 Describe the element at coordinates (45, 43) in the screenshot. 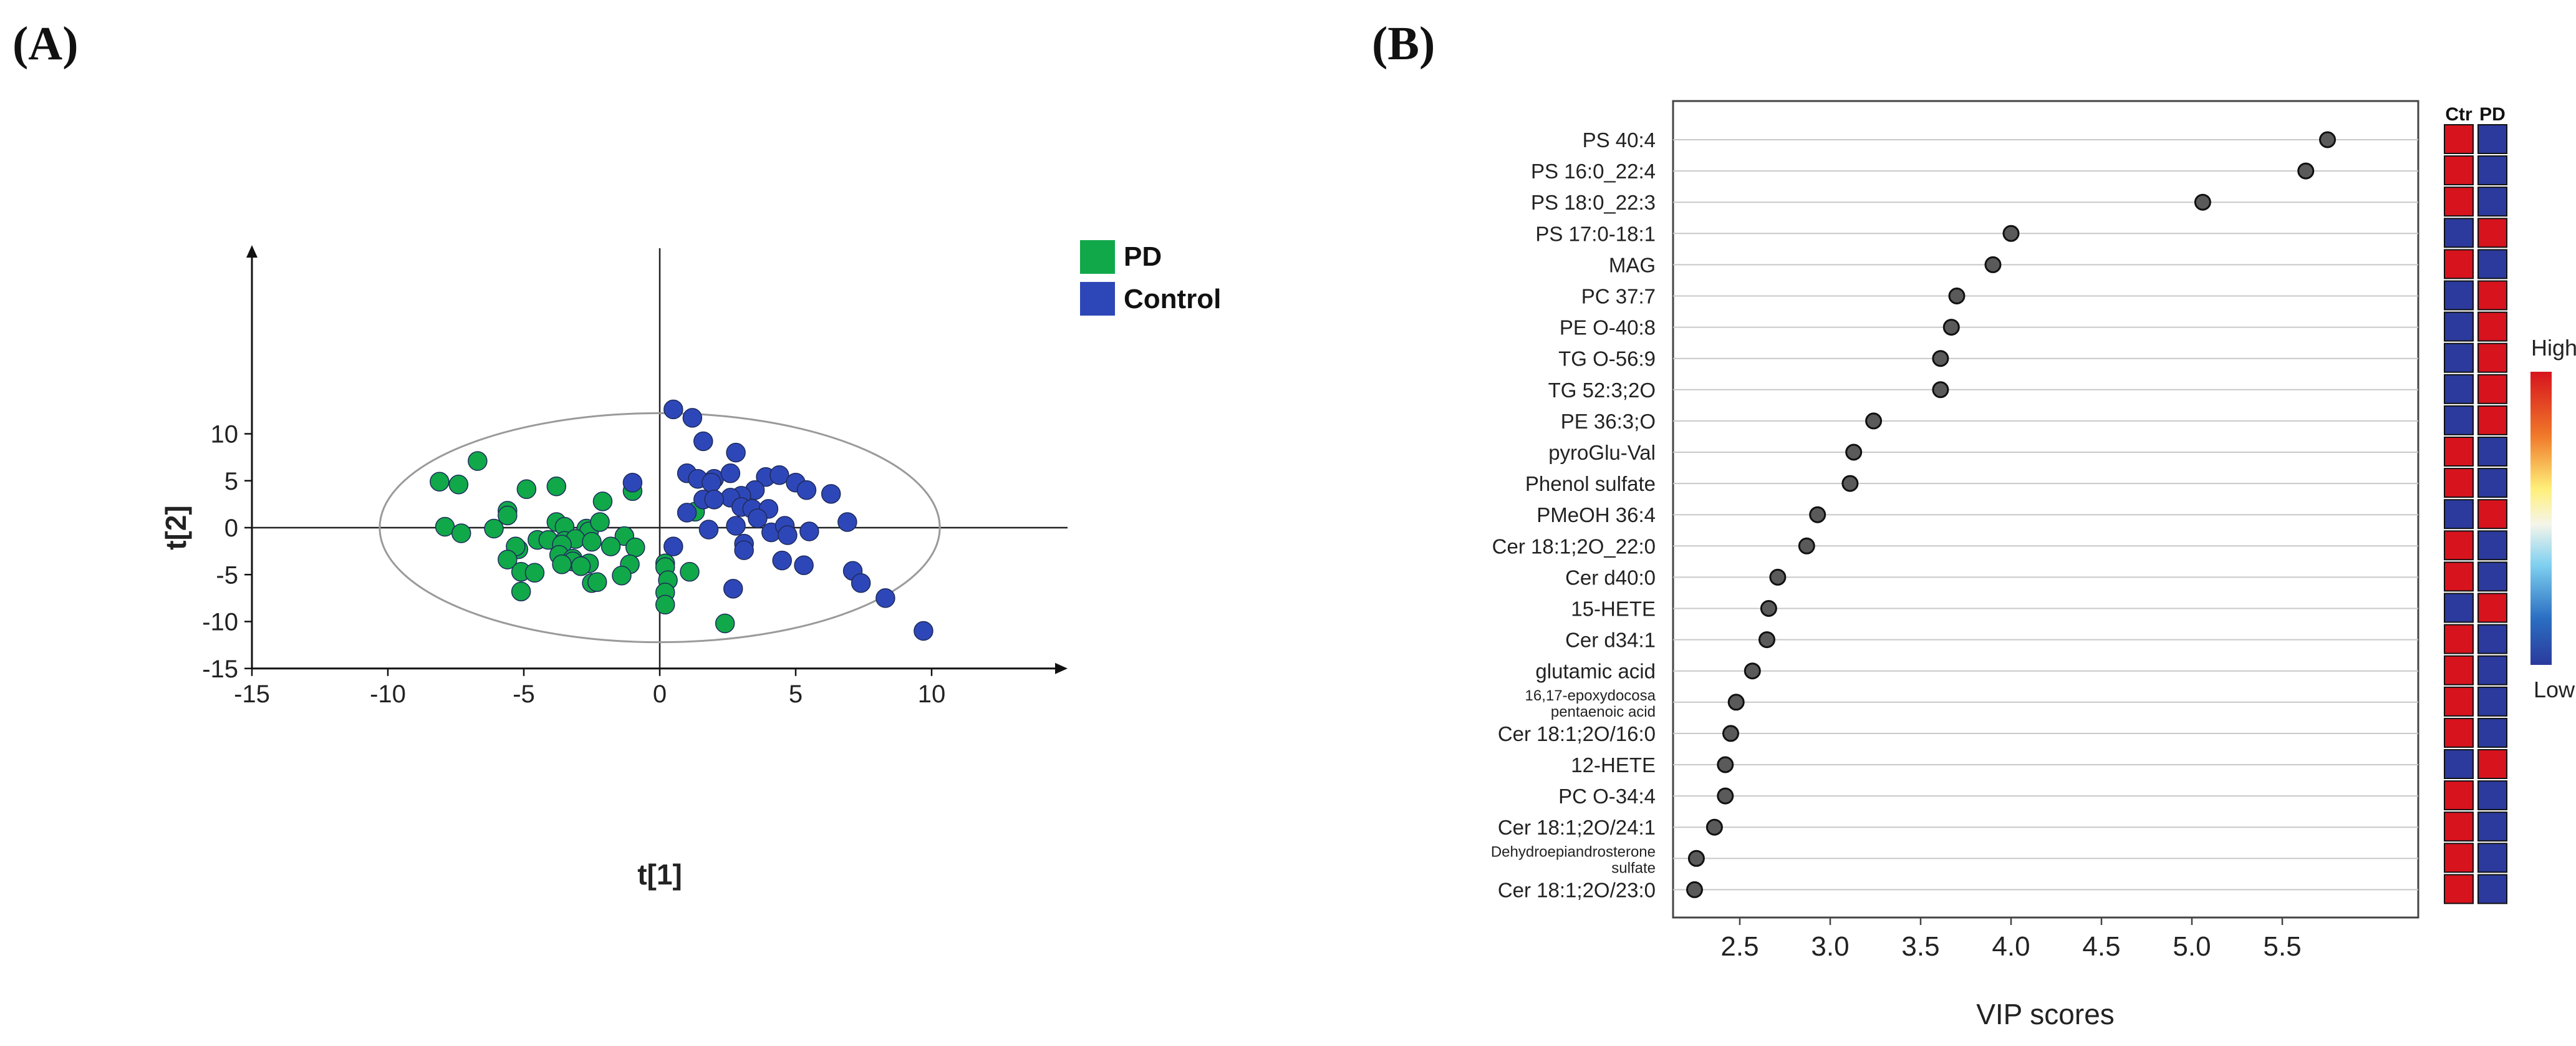

I see `panel-a-label: (A)` at that location.